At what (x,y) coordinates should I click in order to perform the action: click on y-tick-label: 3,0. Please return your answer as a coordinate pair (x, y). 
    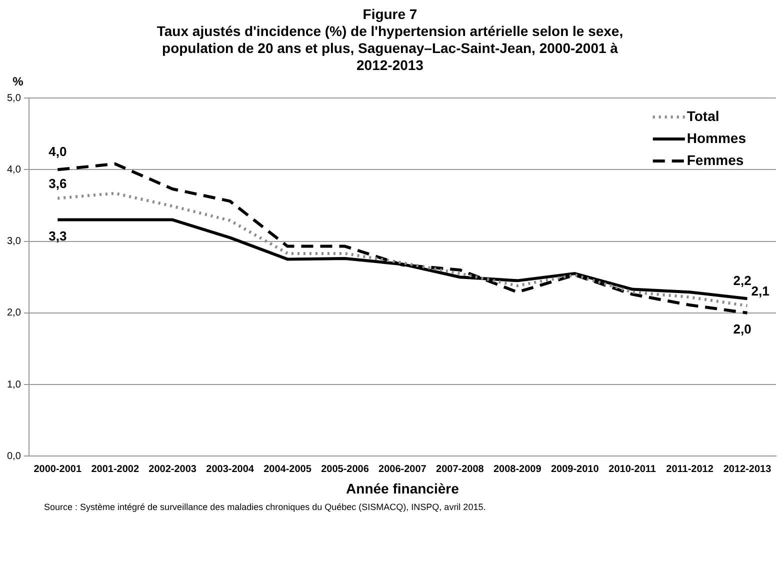
    Looking at the image, I should click on (14, 242).